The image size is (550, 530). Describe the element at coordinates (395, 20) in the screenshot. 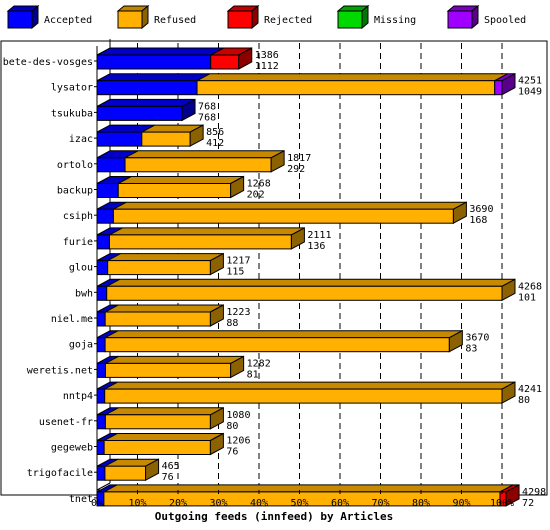

I see `legend-label: Missing` at that location.